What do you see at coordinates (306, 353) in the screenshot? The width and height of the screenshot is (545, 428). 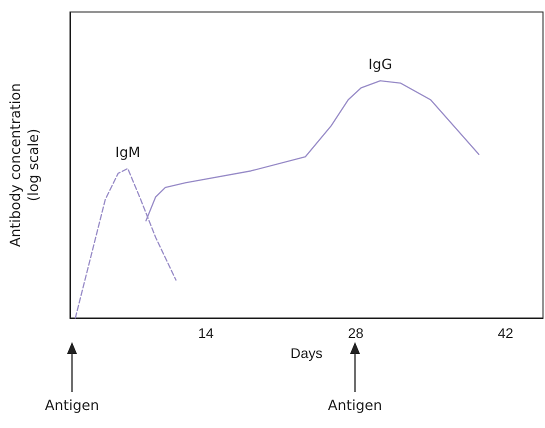 I see `x-axis-title: Days` at bounding box center [306, 353].